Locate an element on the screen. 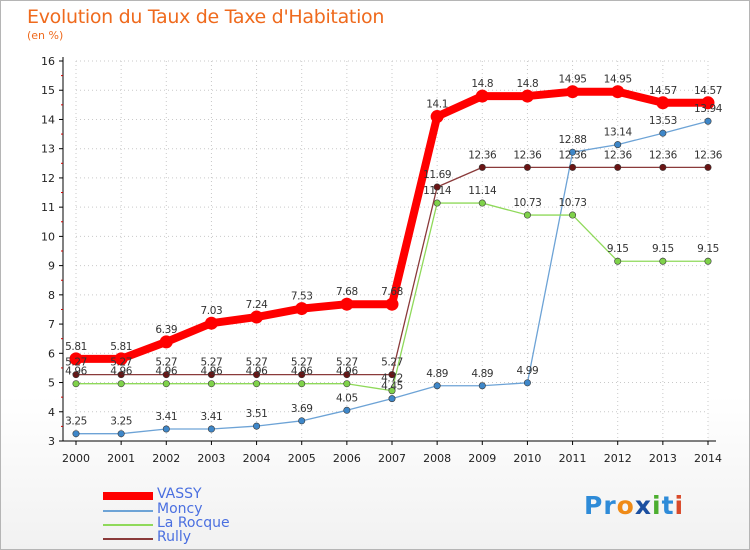 The image size is (750, 550). x-tick-label: 2002 is located at coordinates (166, 458).